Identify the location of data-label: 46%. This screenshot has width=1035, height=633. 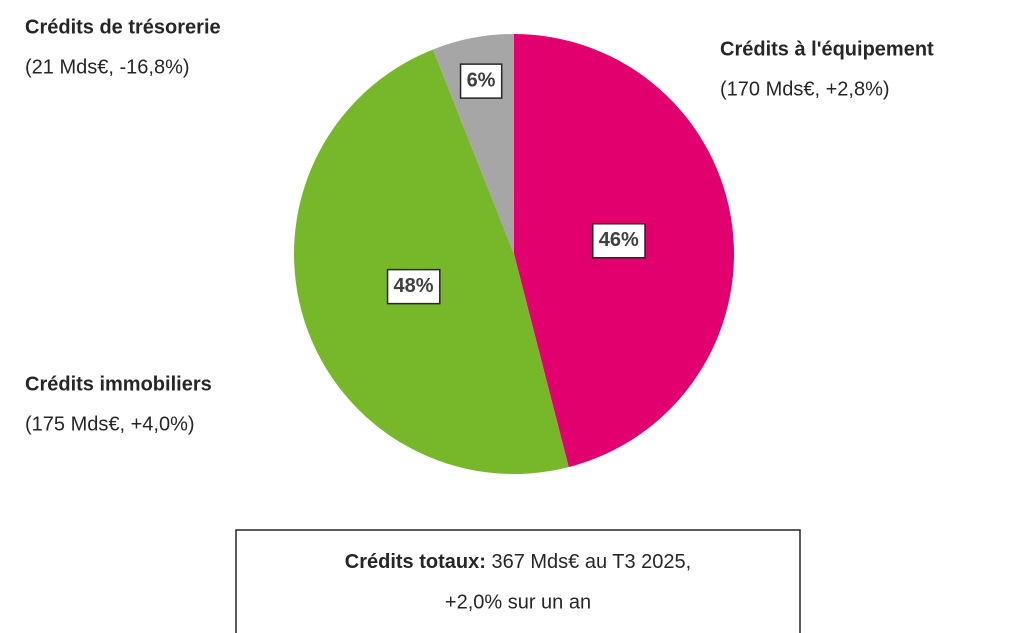
(619, 240).